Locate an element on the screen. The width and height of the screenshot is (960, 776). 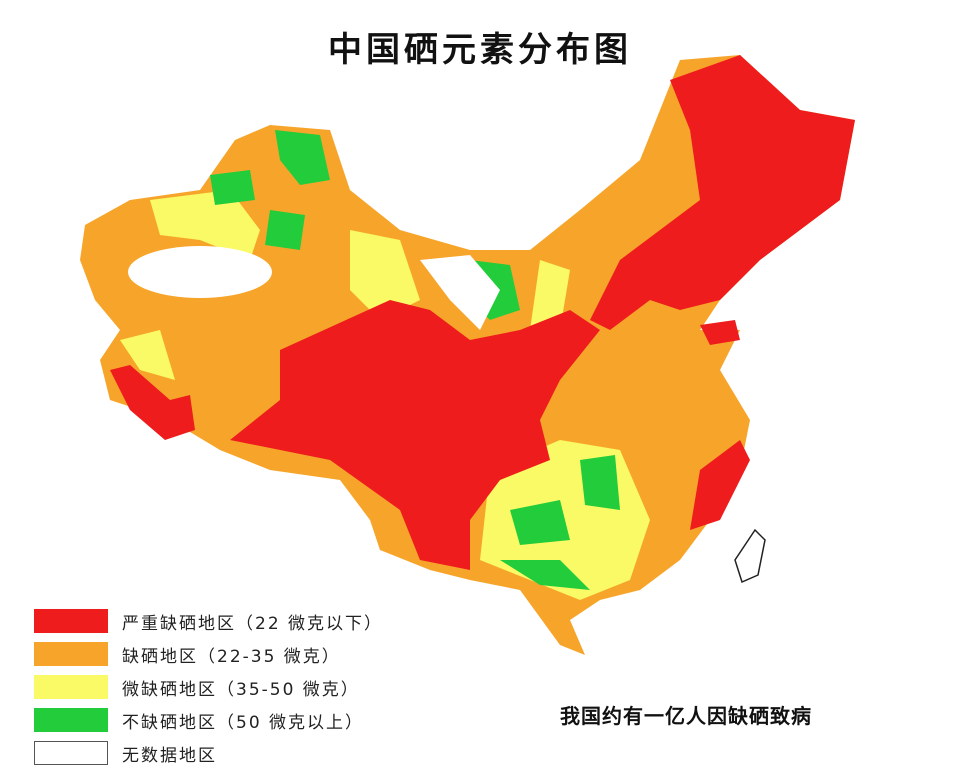
legend-label: 不缺硒地区（50 微克以上） is located at coordinates (243, 722).